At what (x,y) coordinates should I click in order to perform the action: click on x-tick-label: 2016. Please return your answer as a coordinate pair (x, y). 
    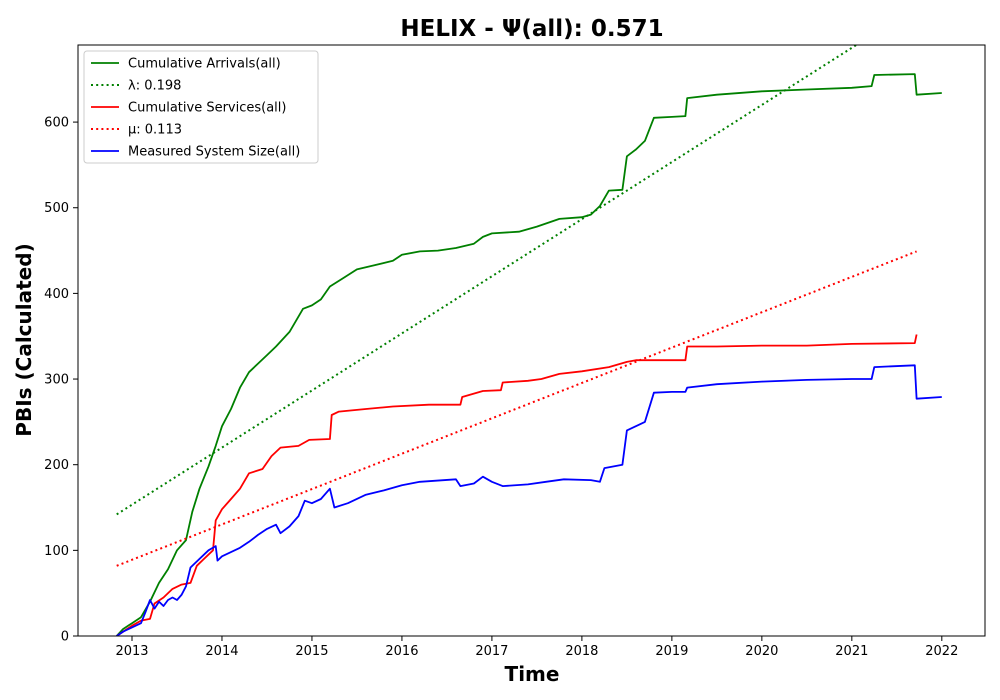
    Looking at the image, I should click on (401, 651).